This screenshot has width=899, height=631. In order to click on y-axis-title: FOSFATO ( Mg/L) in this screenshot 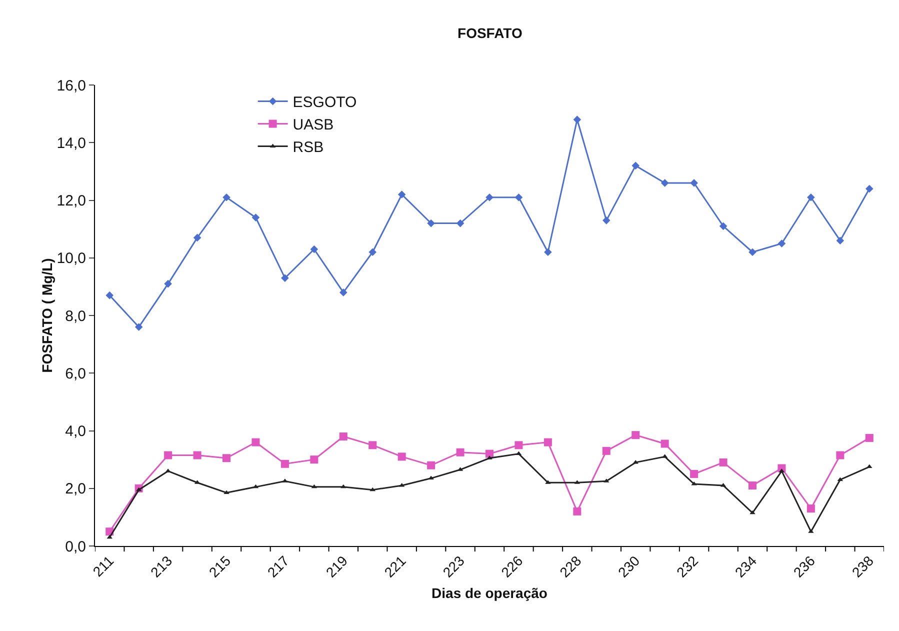, I will do `click(46, 315)`.